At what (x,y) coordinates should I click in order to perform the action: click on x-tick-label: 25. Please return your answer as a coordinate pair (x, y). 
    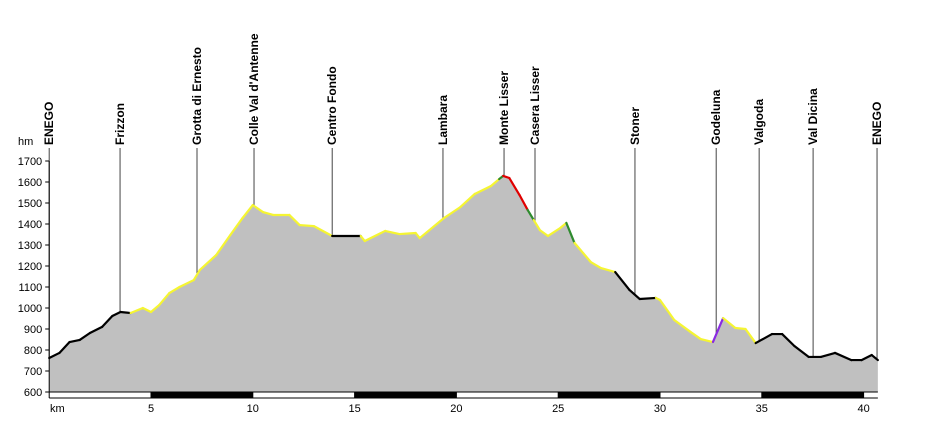
    Looking at the image, I should click on (558, 409).